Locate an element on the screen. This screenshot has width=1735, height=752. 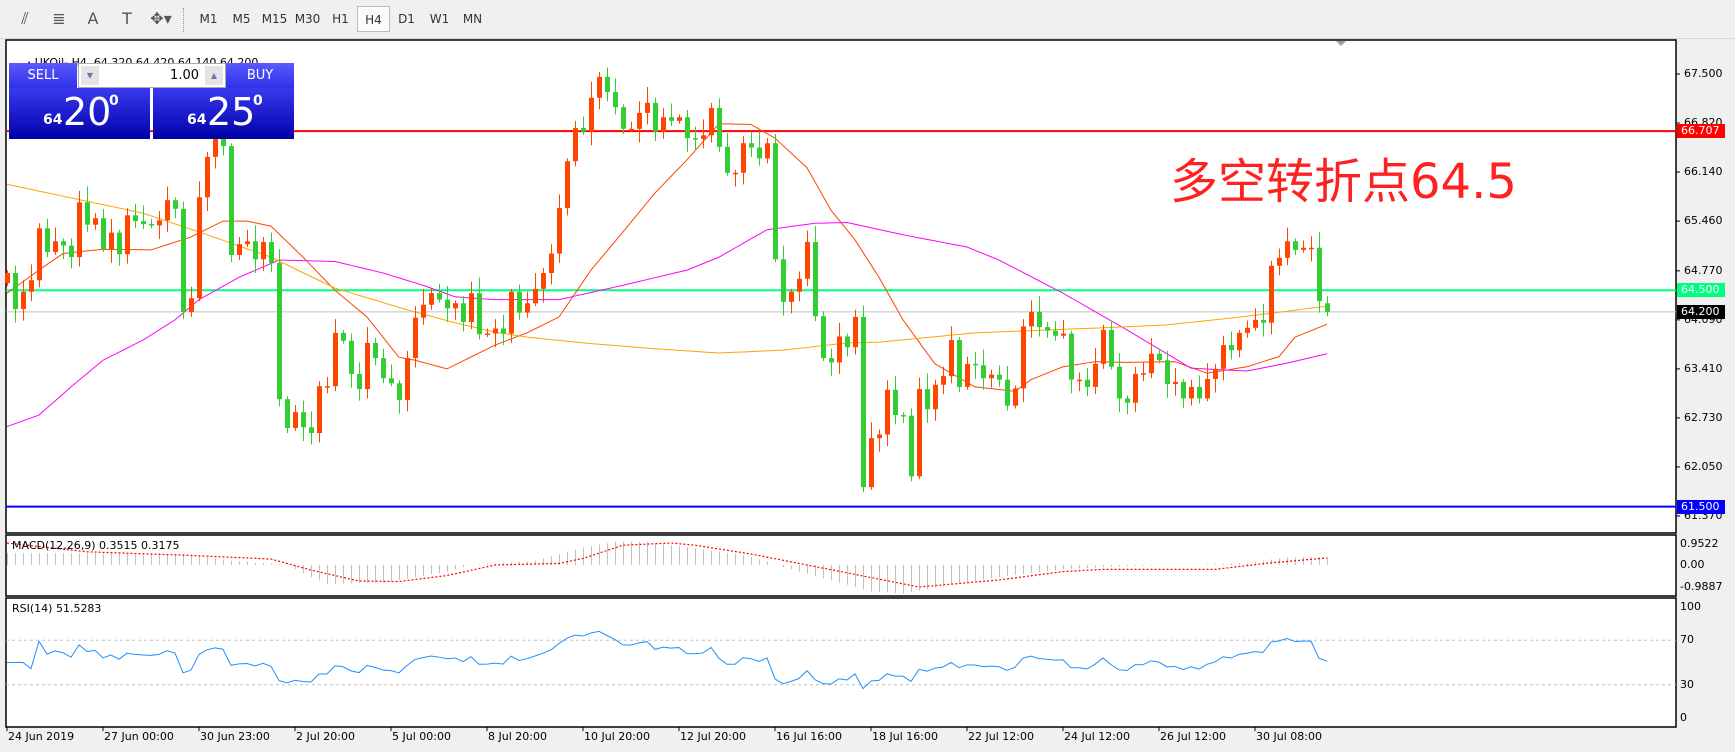
sell-button: SELL is located at coordinates (43, 75).